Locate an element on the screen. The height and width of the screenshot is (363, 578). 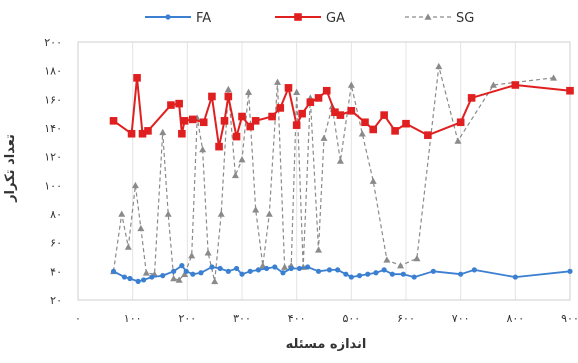
legend-label: SG is located at coordinates (465, 18).